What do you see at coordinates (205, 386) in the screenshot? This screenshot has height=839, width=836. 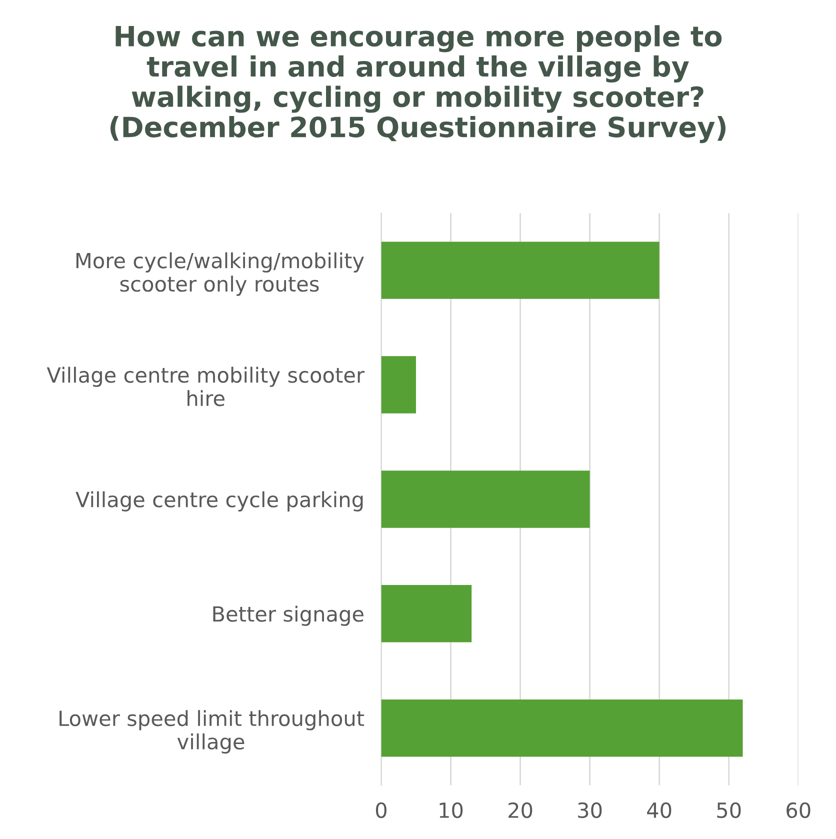 I see `y-tick-label: Village centre mobility scooter hire` at bounding box center [205, 386].